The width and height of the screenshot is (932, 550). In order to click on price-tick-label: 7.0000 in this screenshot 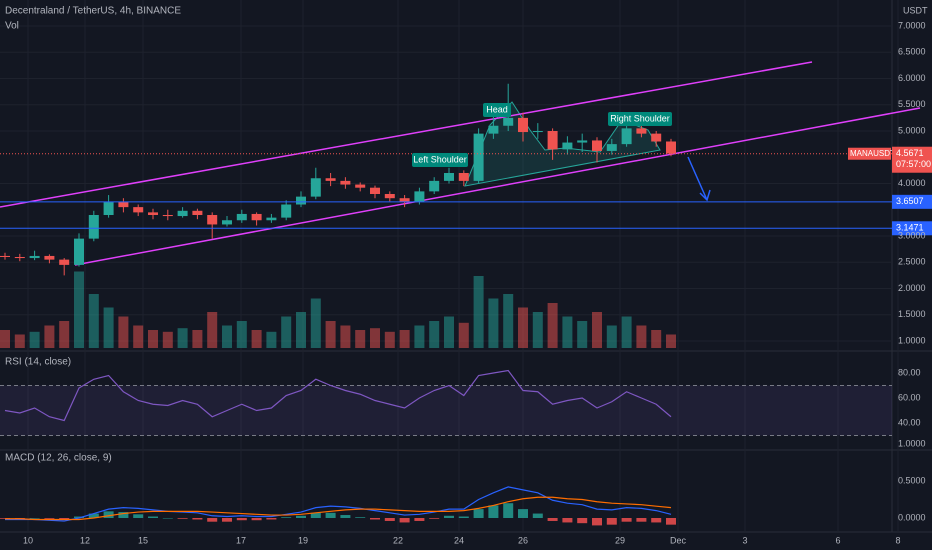, I will do `click(912, 25)`.